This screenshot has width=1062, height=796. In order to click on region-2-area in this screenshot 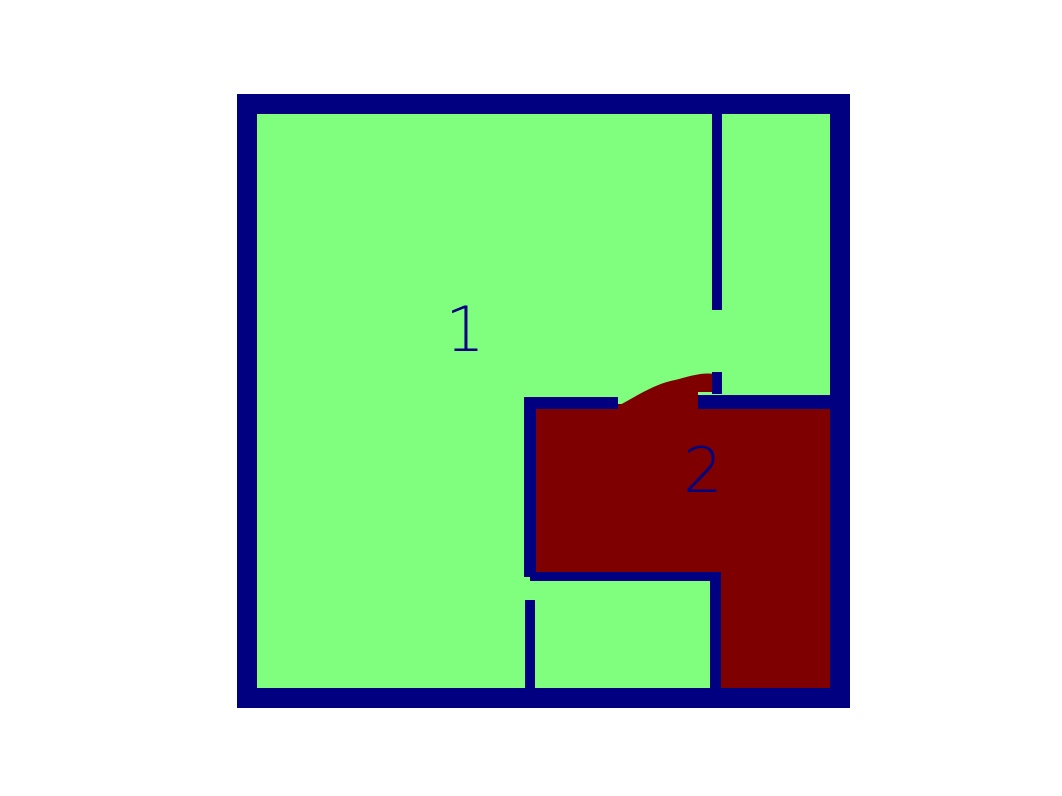, I will do `click(685, 551)`.